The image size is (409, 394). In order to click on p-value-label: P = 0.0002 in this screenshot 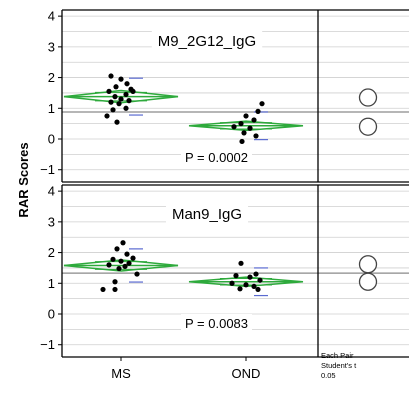, I will do `click(216, 157)`.